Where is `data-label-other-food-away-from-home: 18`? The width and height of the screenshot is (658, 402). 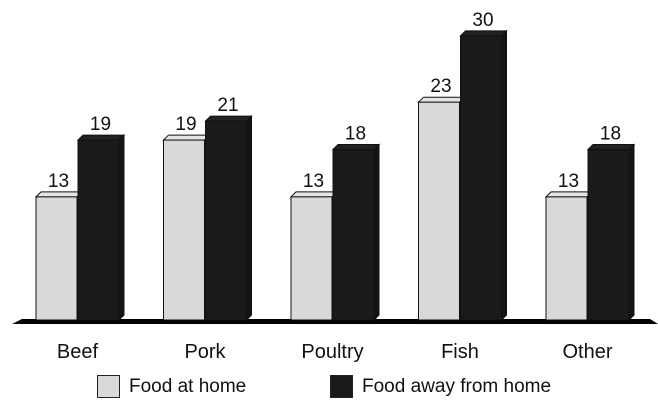 data-label-other-food-away-from-home: 18 is located at coordinates (610, 134).